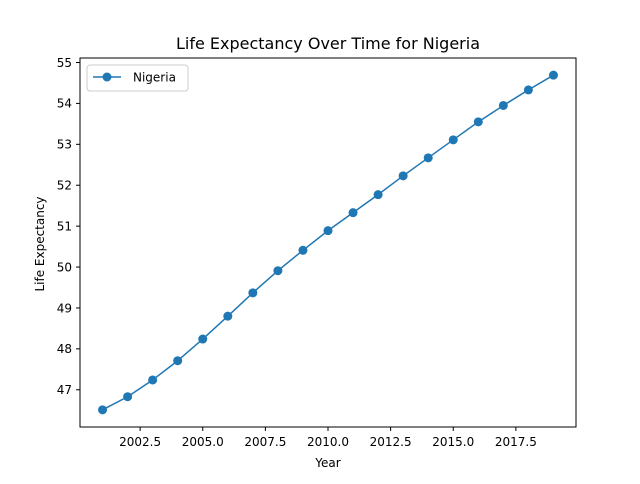 The width and height of the screenshot is (640, 484). Describe the element at coordinates (328, 43) in the screenshot. I see `chart-title: Life Expectancy Over Time for Nigeria` at that location.